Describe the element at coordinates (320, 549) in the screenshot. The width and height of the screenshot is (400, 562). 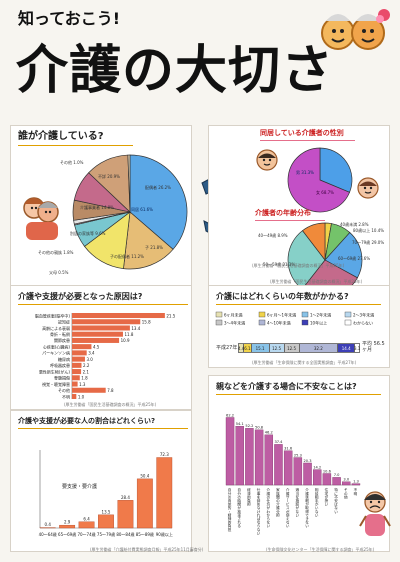
I see `worries-caption: (生命保険文化センター「生活保障に関する調査」平成25年)` at that location.